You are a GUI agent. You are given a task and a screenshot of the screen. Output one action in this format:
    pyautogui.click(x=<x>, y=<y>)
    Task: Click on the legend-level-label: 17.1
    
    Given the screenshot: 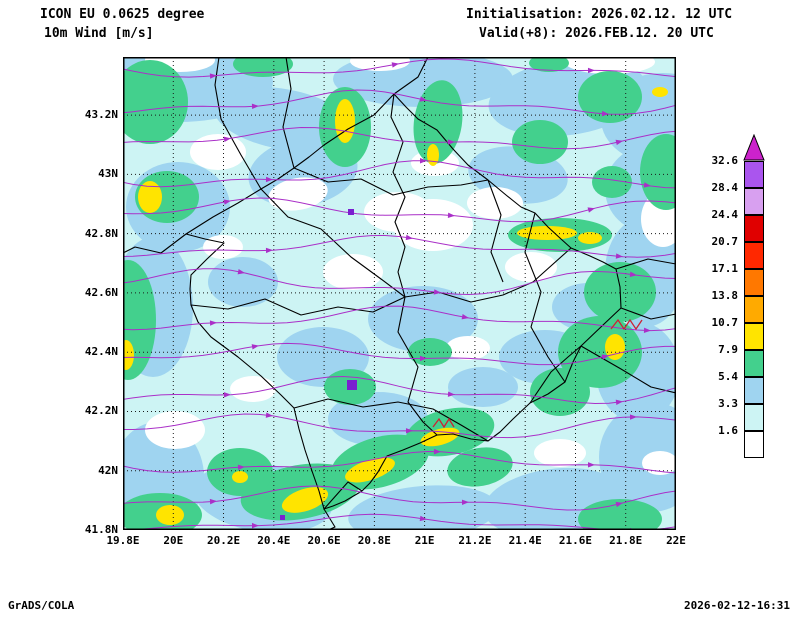 What is the action you would take?
    pyautogui.click(x=725, y=268)
    